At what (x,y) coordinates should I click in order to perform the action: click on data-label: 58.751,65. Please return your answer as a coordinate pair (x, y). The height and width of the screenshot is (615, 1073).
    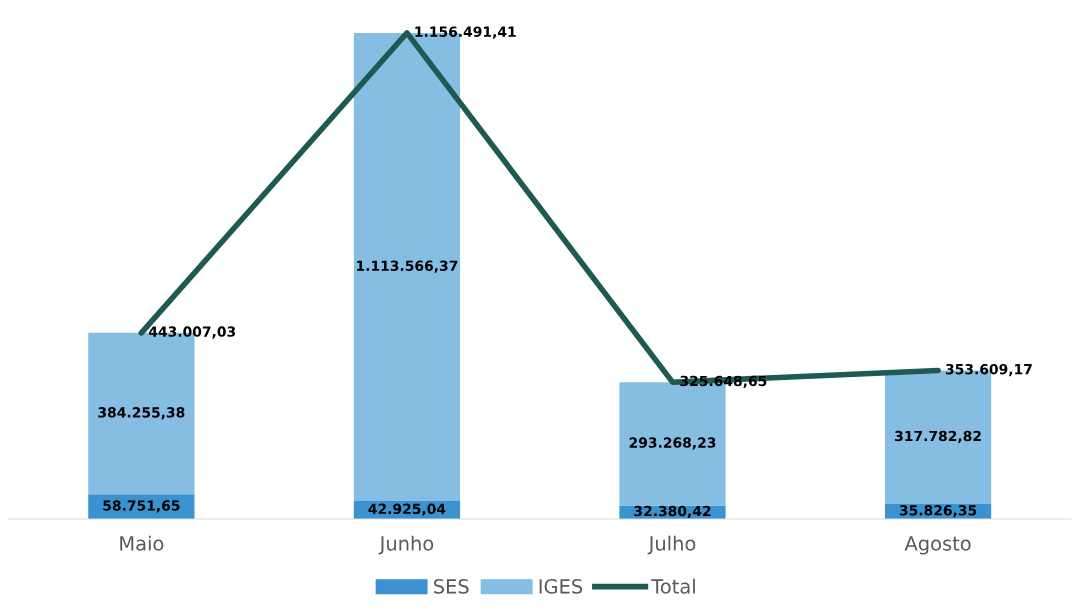
    Looking at the image, I should click on (141, 506).